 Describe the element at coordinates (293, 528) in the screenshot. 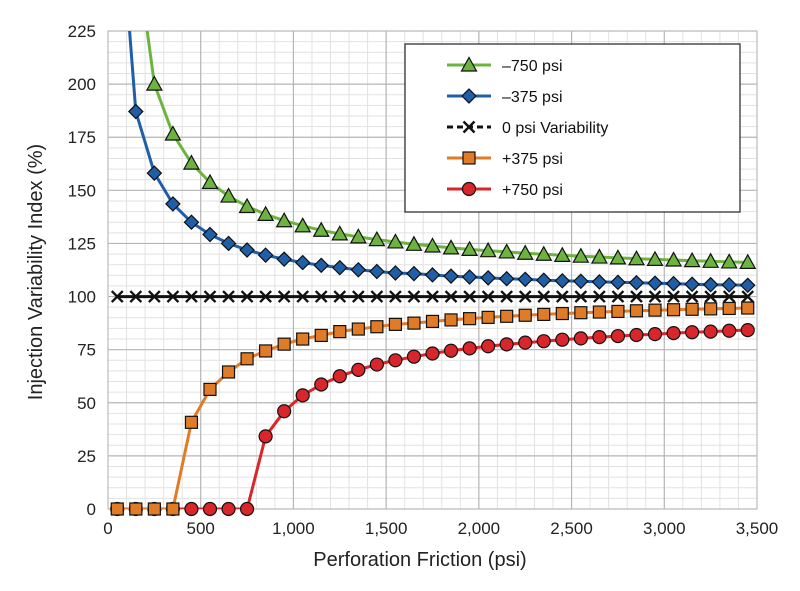

I see `x-tick-label: 1,000` at that location.